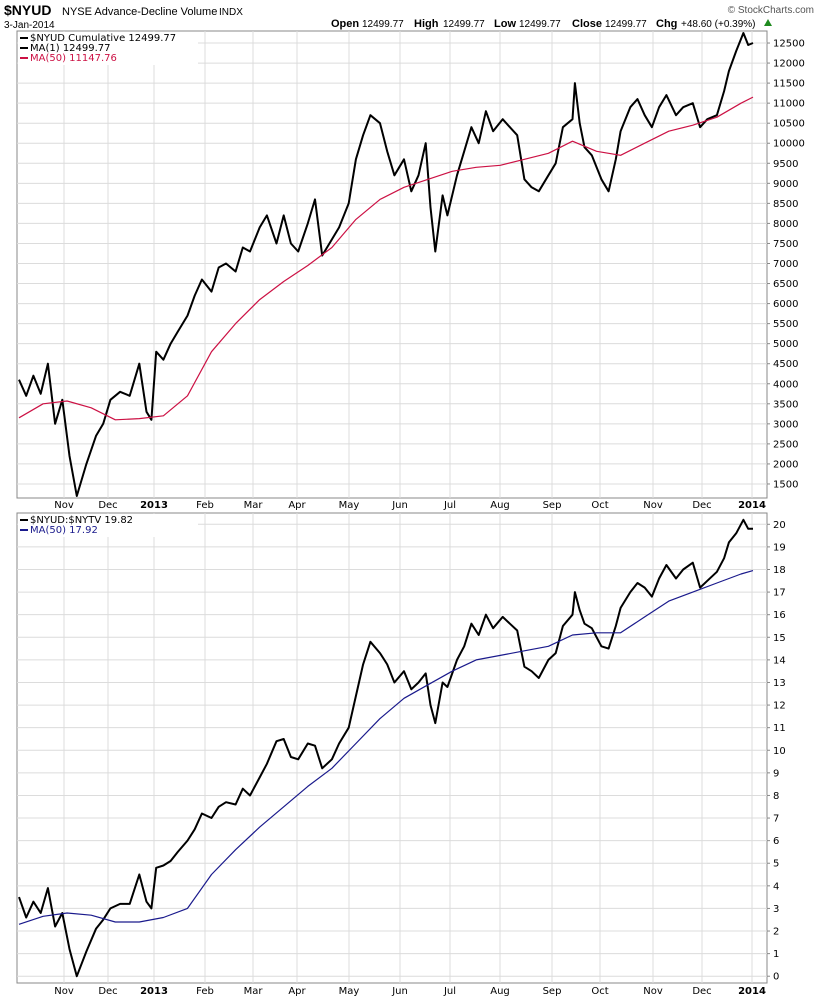 The height and width of the screenshot is (1000, 820). Describe the element at coordinates (785, 204) in the screenshot. I see `y-tick-label: 8500` at that location.